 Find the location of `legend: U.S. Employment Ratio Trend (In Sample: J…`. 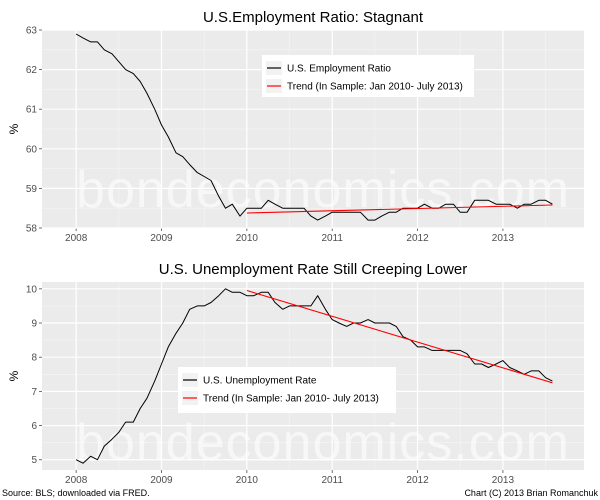

legend: U.S. Employment Ratio Trend (In Sample: J… is located at coordinates (368, 76).